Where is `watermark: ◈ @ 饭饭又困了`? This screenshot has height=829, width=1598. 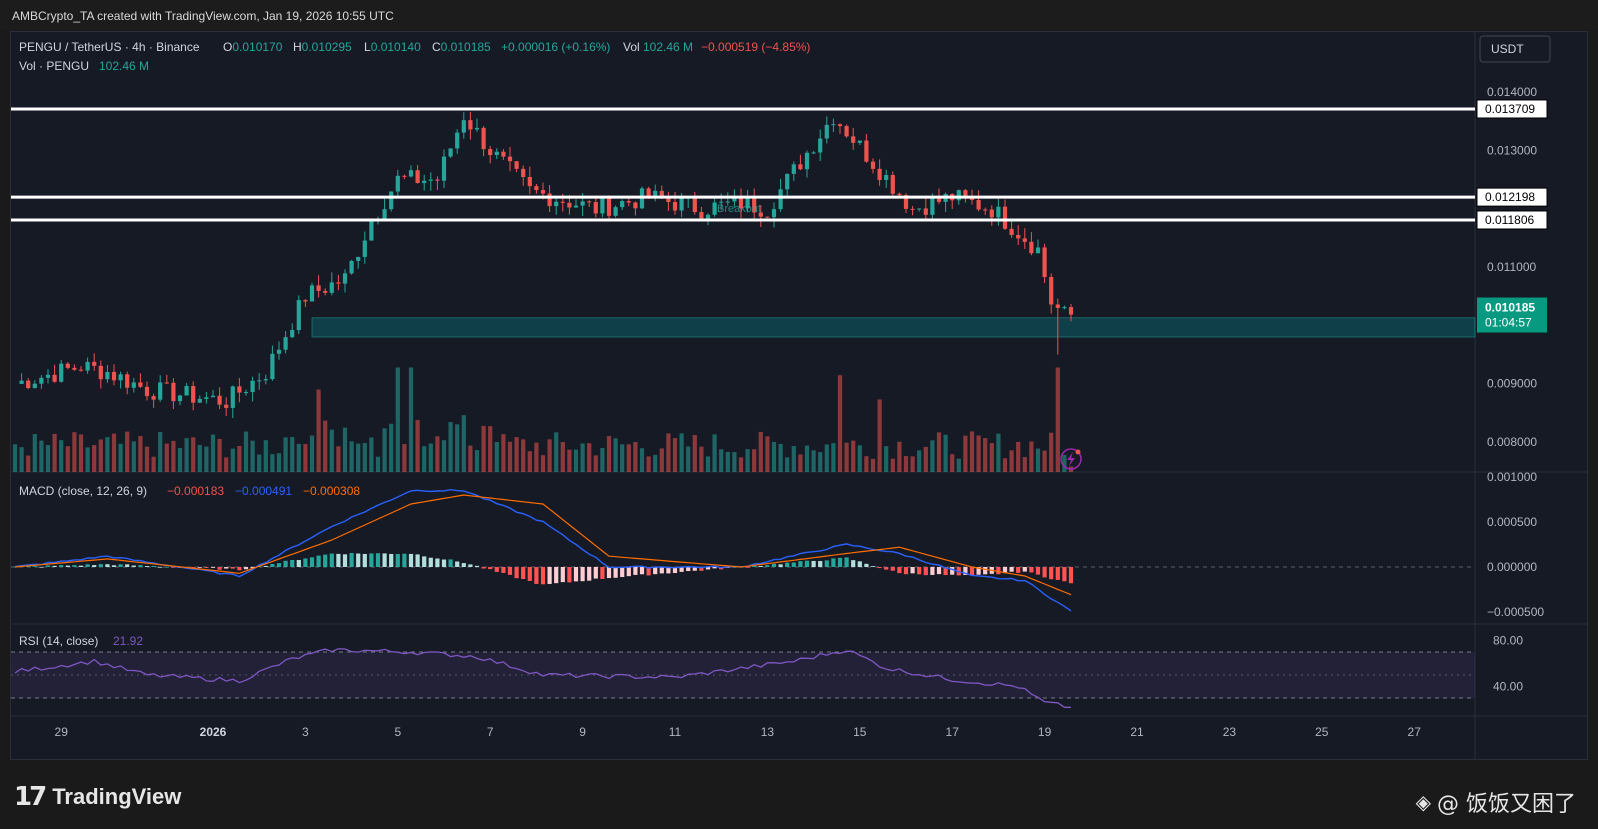
watermark: ◈ @ 饭饭又困了 is located at coordinates (1496, 802).